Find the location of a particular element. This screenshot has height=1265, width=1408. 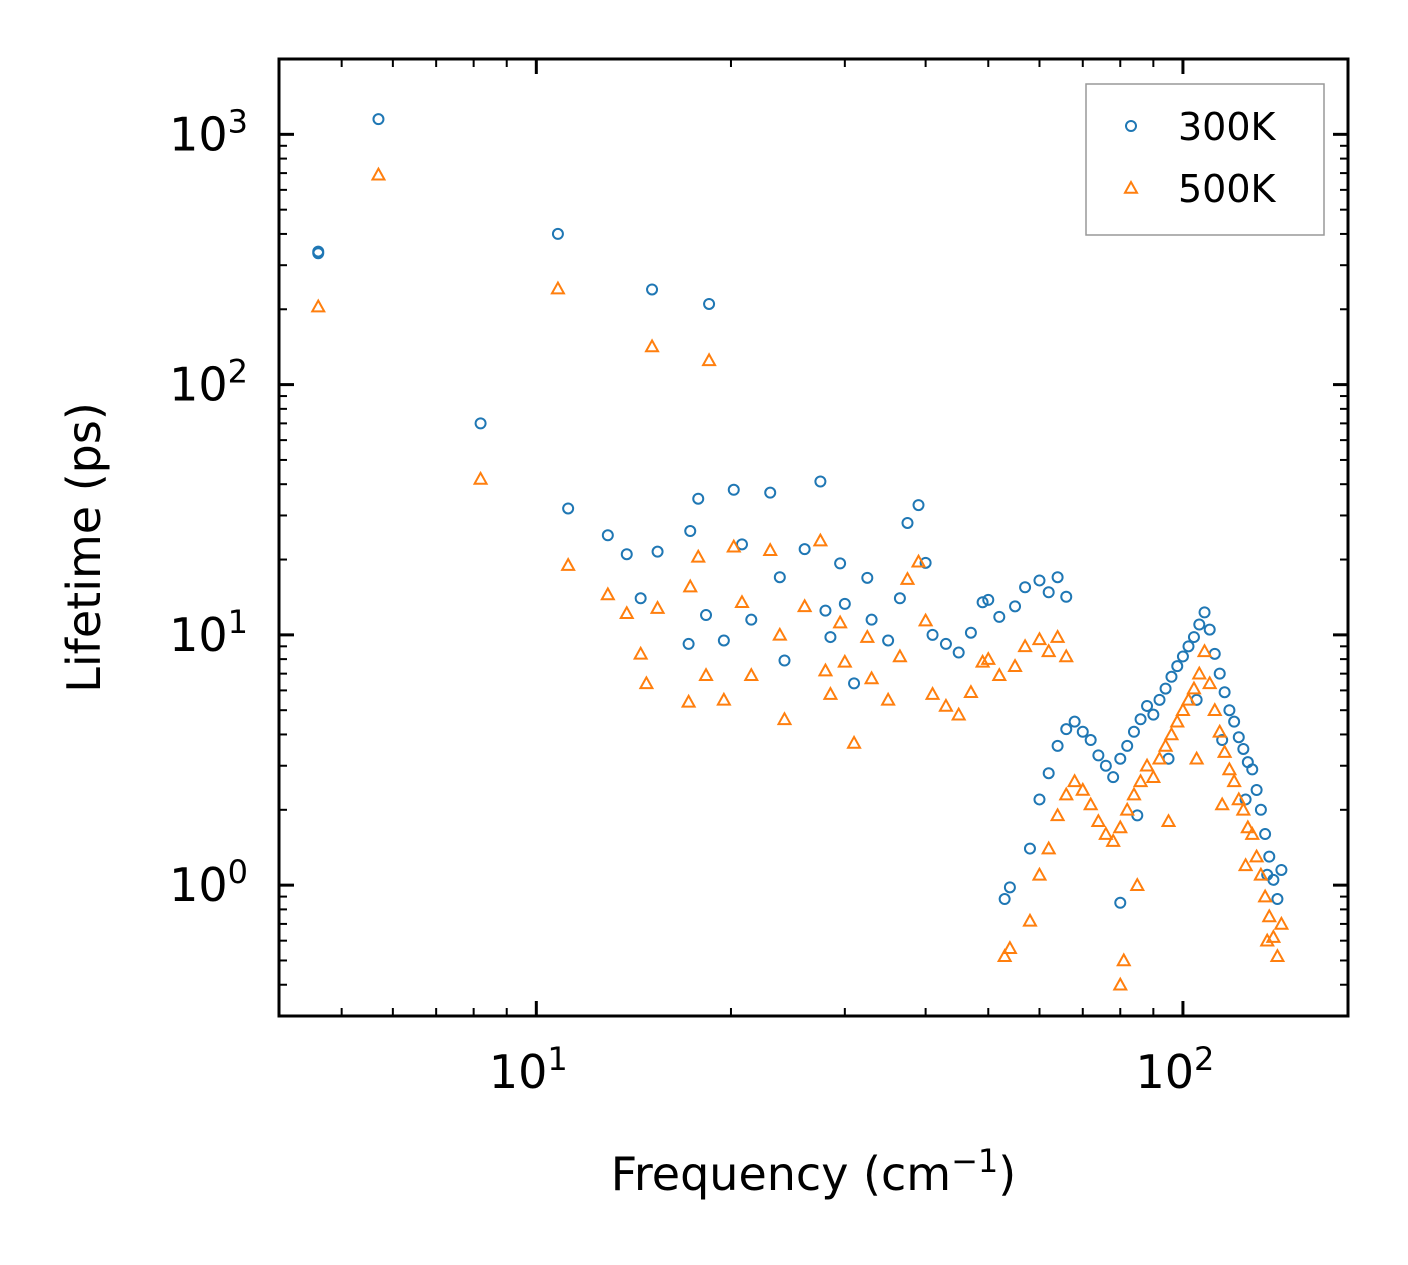

x-tick-label: 102 is located at coordinates (1174, 1069).